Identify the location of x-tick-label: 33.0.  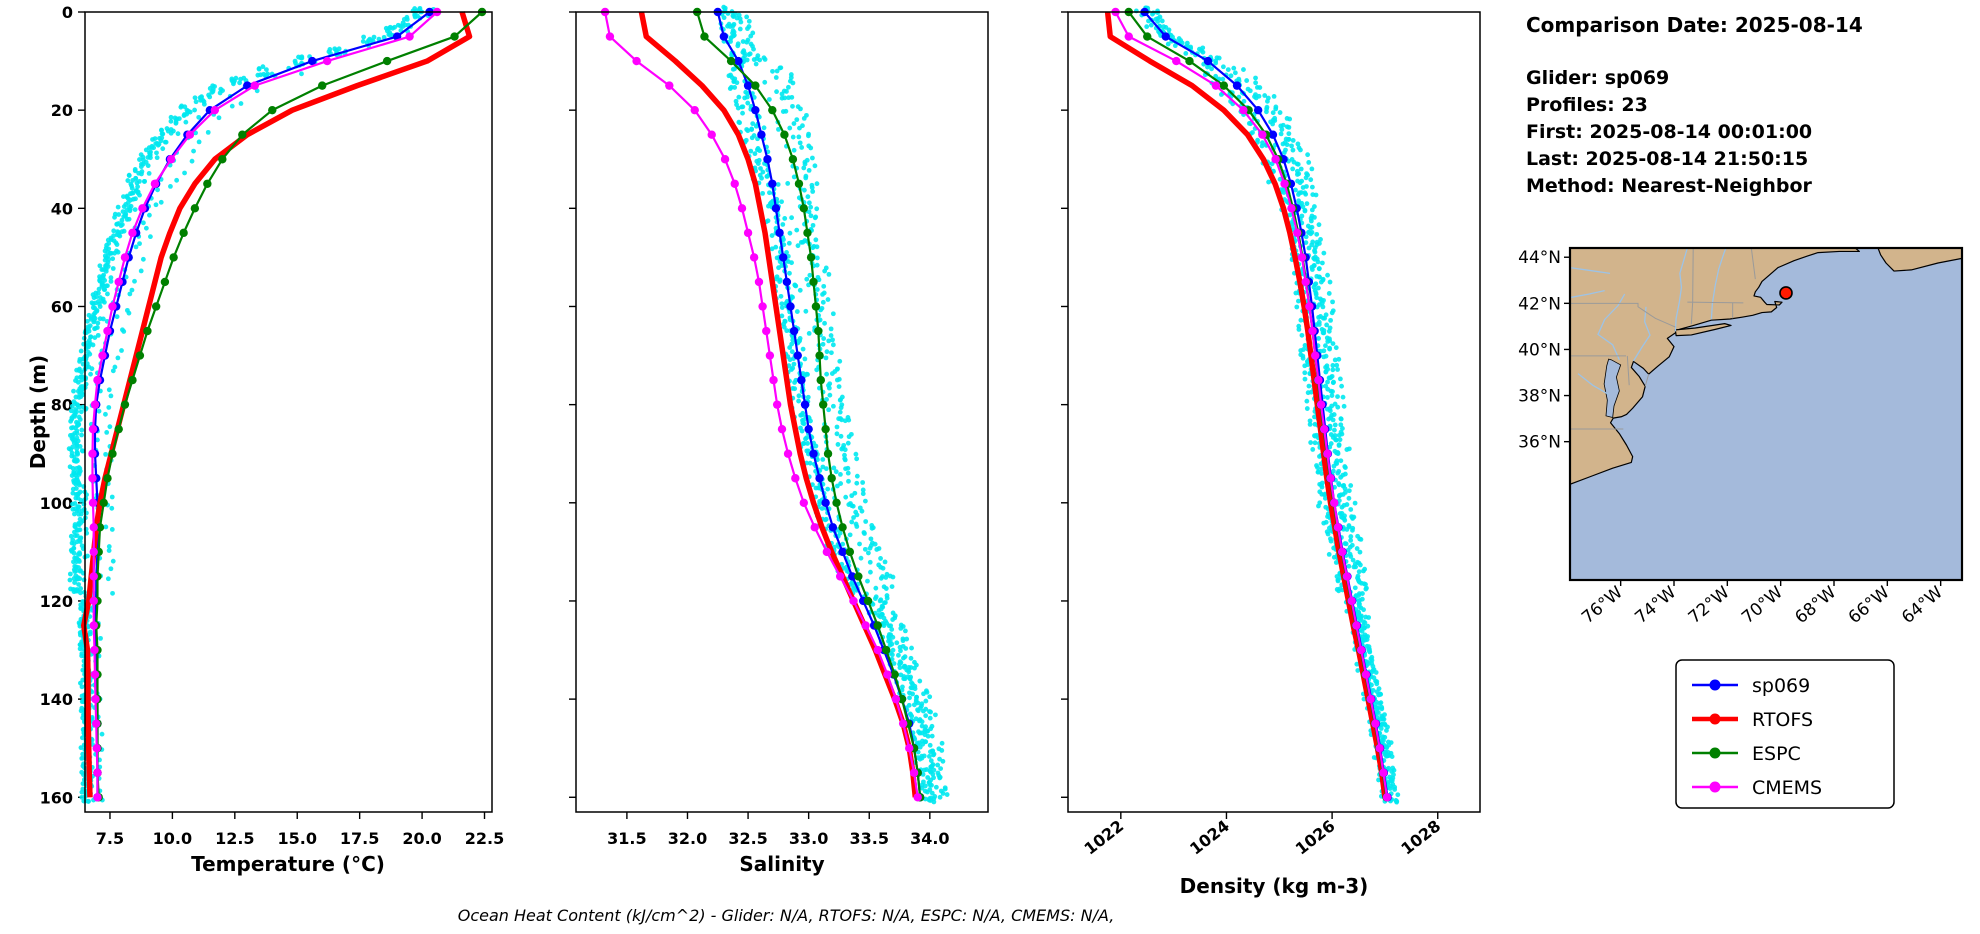
(808, 838).